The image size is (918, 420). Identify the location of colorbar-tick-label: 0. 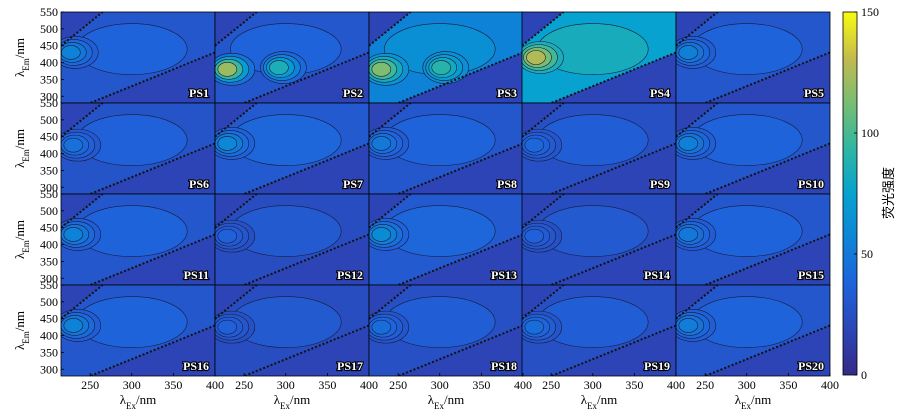
(864, 375).